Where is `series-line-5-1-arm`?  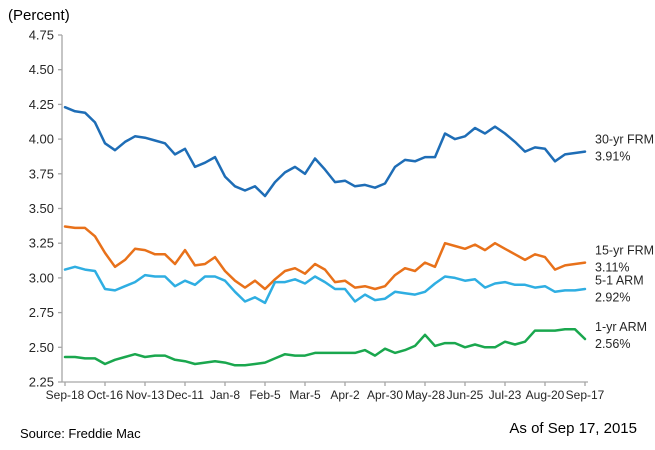 series-line-5-1-arm is located at coordinates (325, 285).